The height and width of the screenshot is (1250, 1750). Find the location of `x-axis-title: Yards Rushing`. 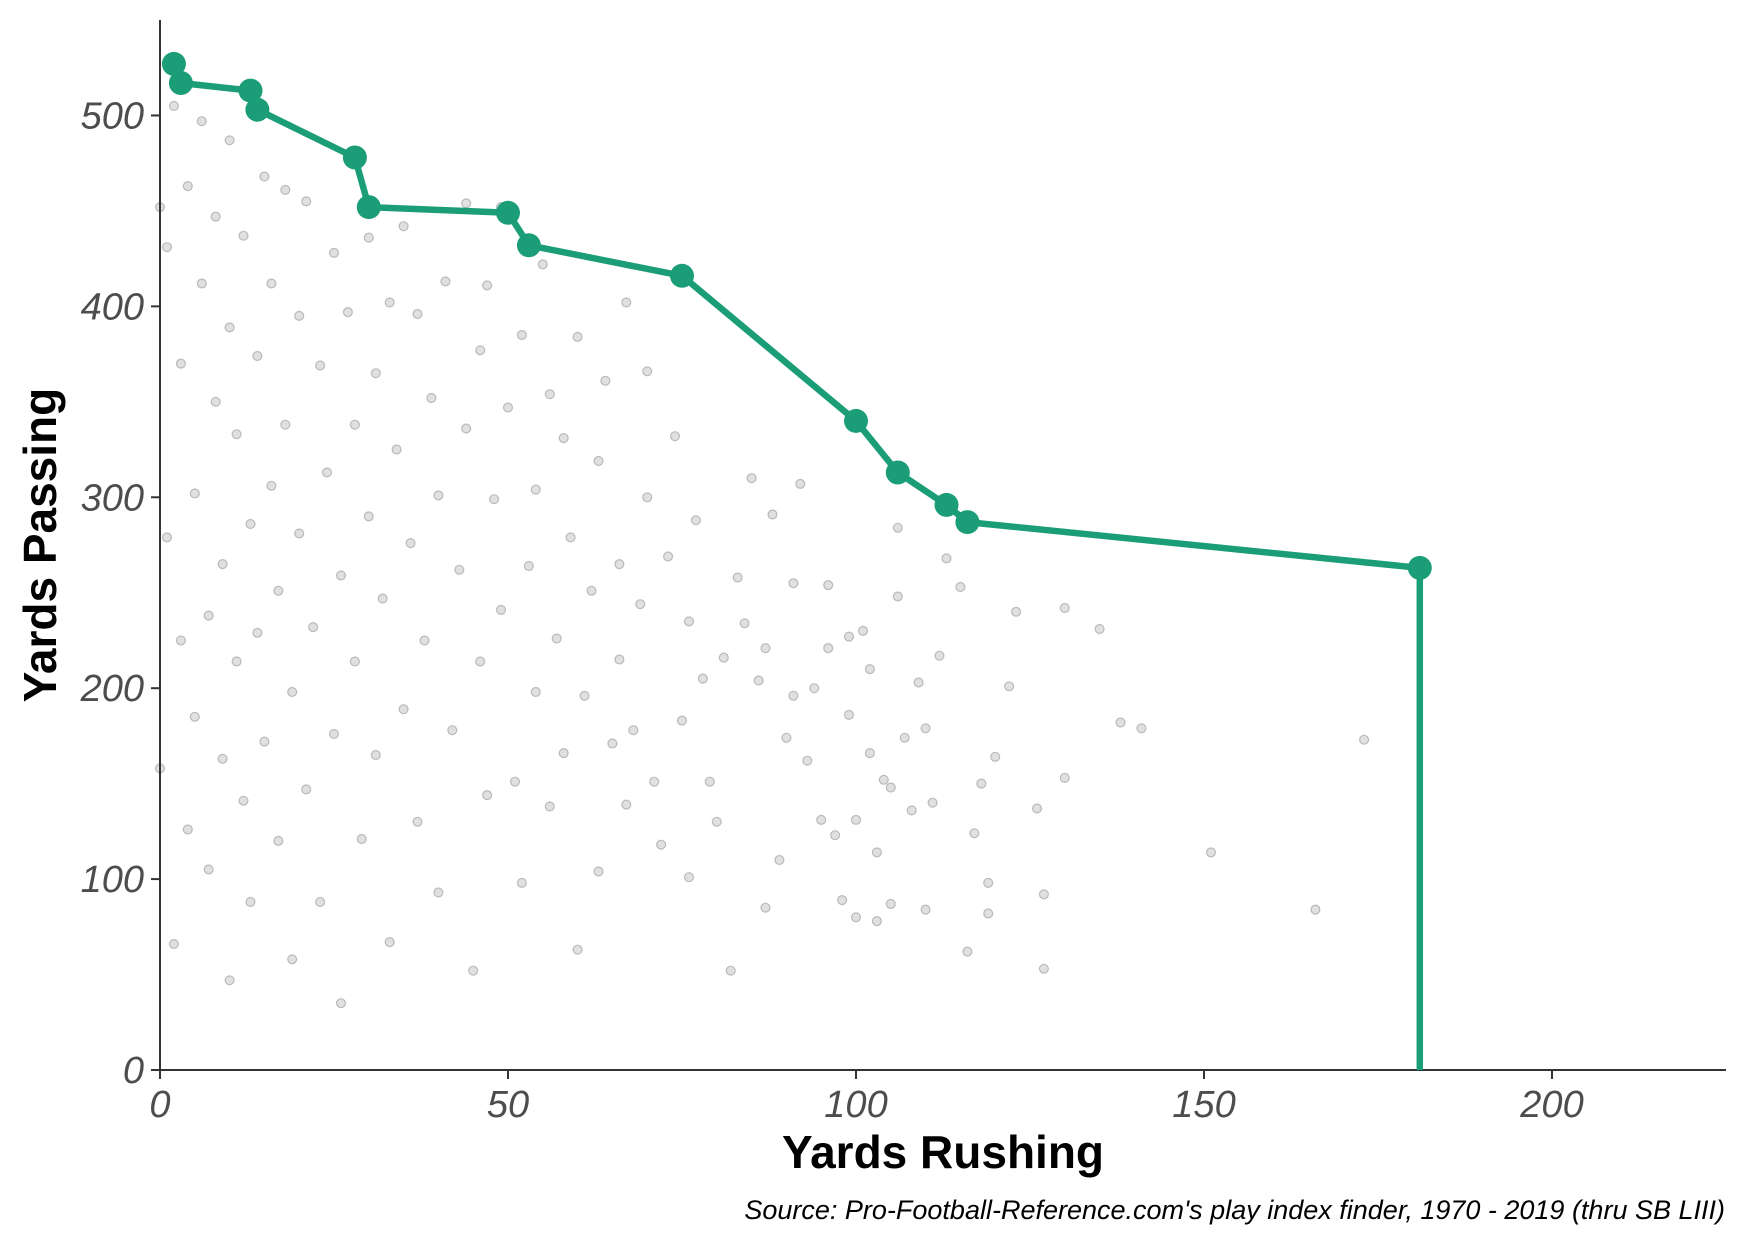

x-axis-title: Yards Rushing is located at coordinates (943, 1152).